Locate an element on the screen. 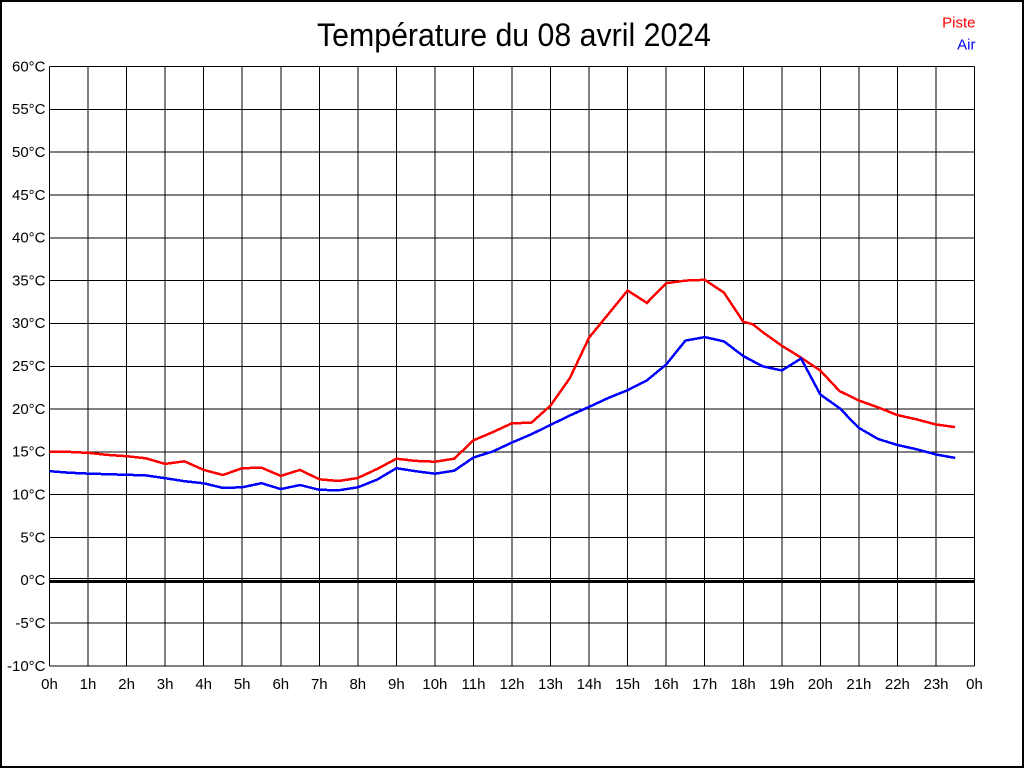  svg-text: 0°C is located at coordinates (32, 580).